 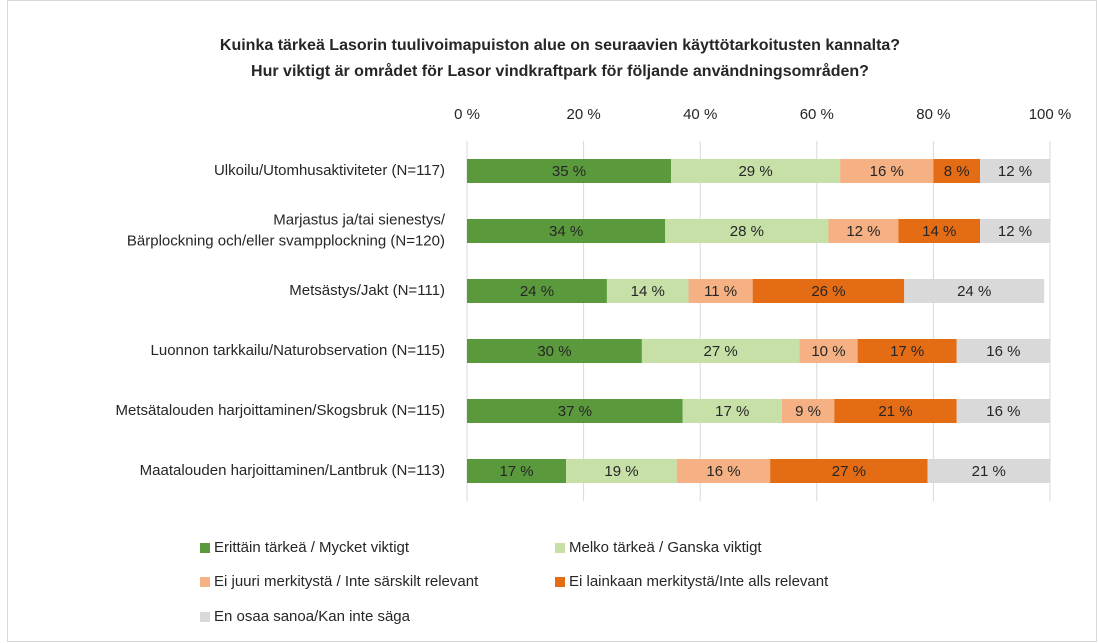 What do you see at coordinates (583, 114) in the screenshot?
I see `x-tick-label: 20 %` at bounding box center [583, 114].